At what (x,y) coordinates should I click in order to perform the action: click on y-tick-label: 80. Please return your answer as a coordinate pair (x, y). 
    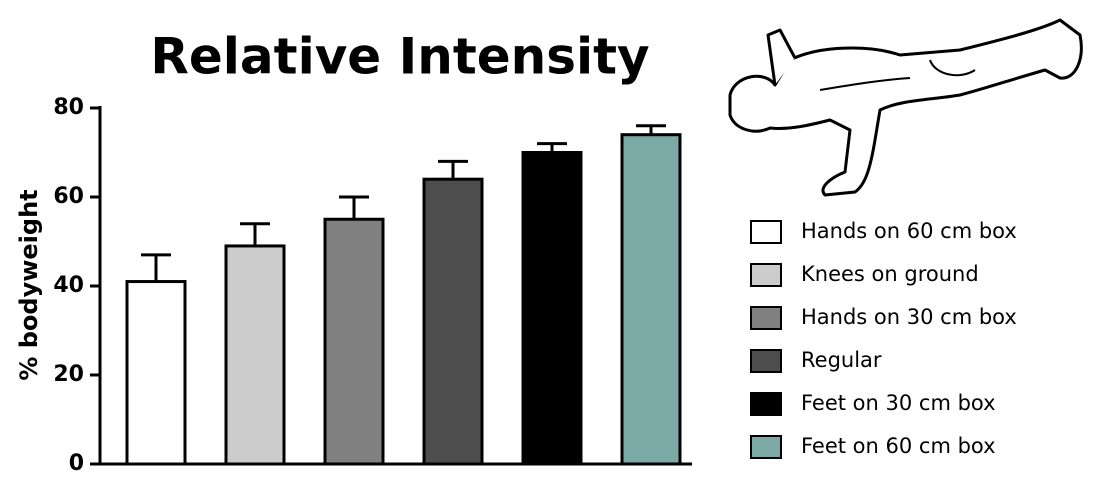
    Looking at the image, I should click on (68, 107).